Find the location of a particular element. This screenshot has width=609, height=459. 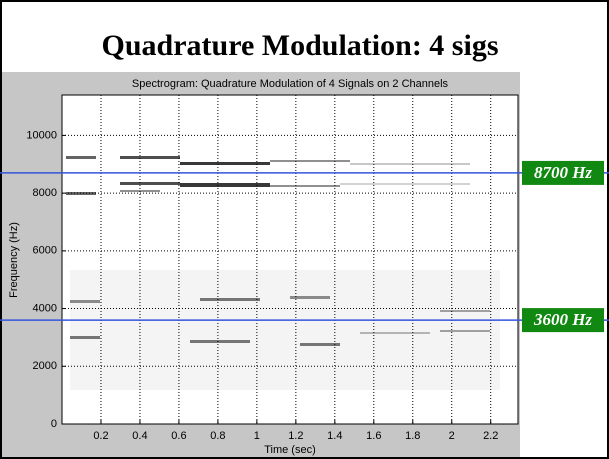

annotation-label: 8700 Hz is located at coordinates (563, 172).